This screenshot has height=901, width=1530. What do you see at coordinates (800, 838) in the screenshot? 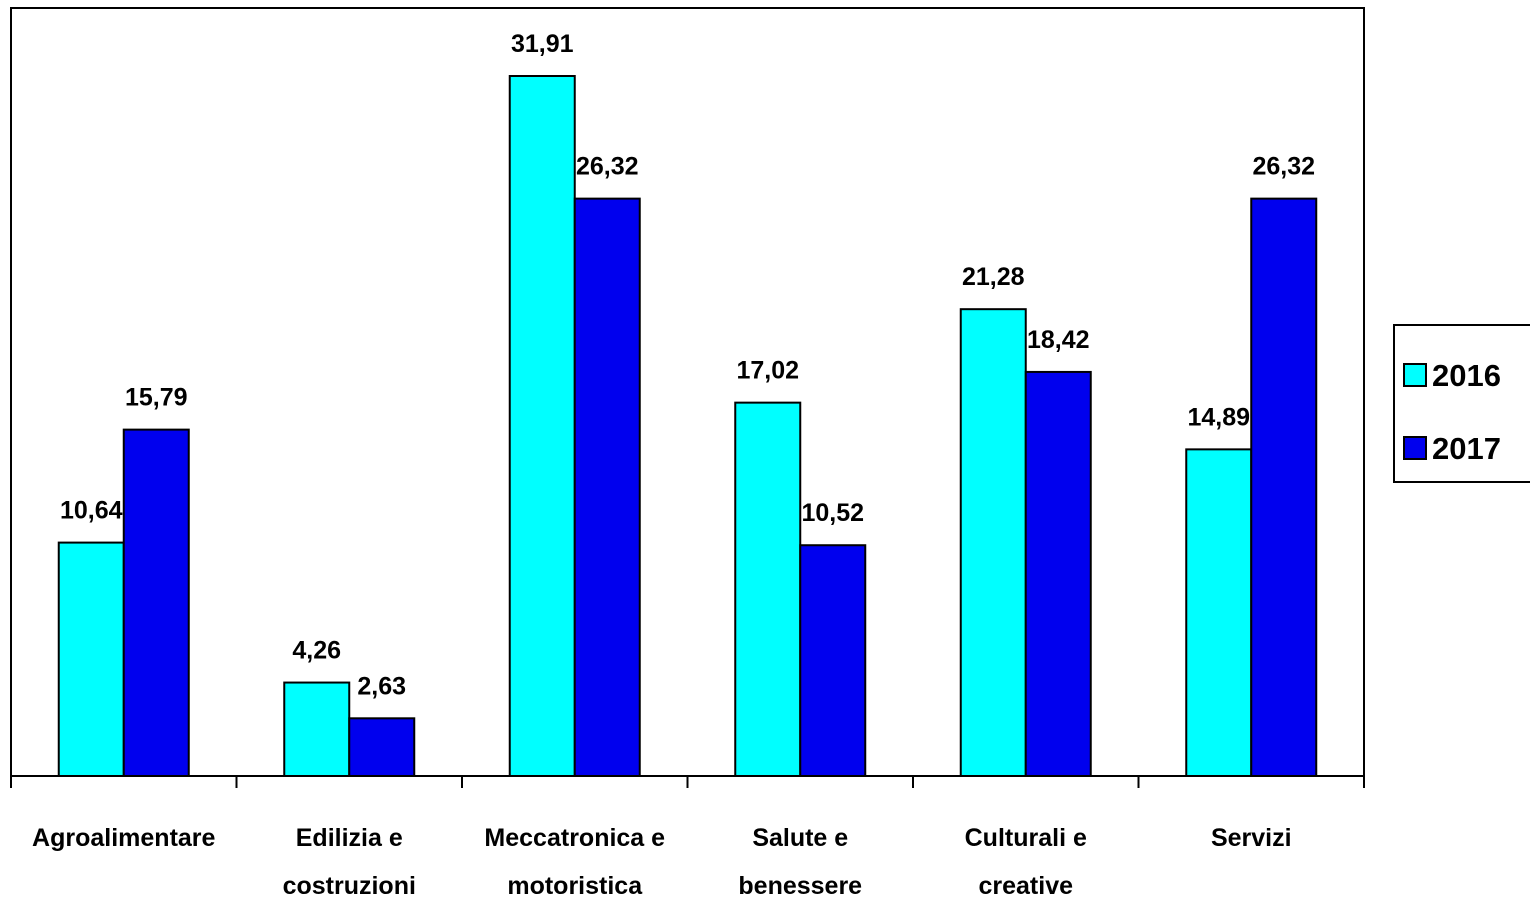
I see `category-label-line: Salute e` at bounding box center [800, 838].